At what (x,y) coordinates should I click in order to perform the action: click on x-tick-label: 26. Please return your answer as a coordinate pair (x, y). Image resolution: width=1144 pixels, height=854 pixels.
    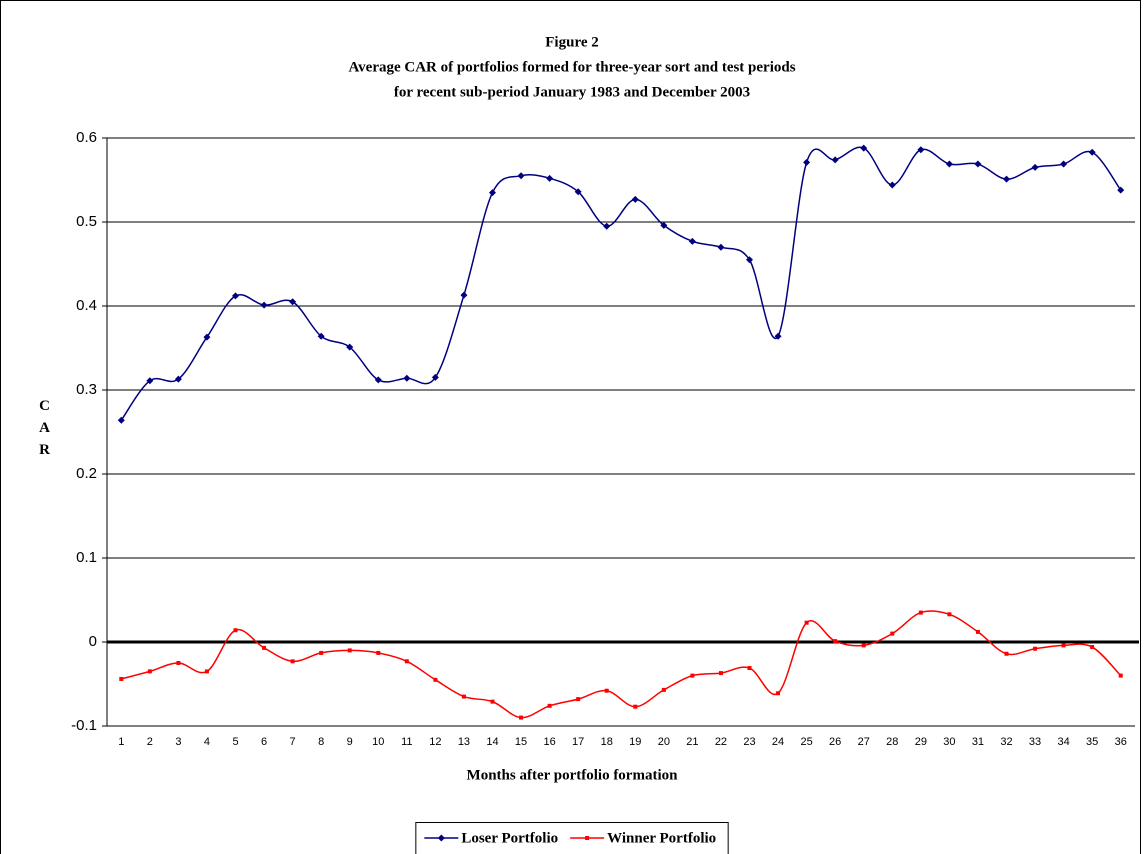
    Looking at the image, I should click on (835, 742).